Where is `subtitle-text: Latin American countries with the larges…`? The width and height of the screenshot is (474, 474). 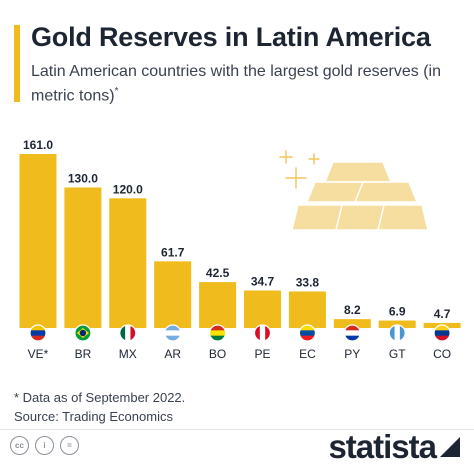
subtitle-text: Latin American countries with the larges… is located at coordinates (236, 84).